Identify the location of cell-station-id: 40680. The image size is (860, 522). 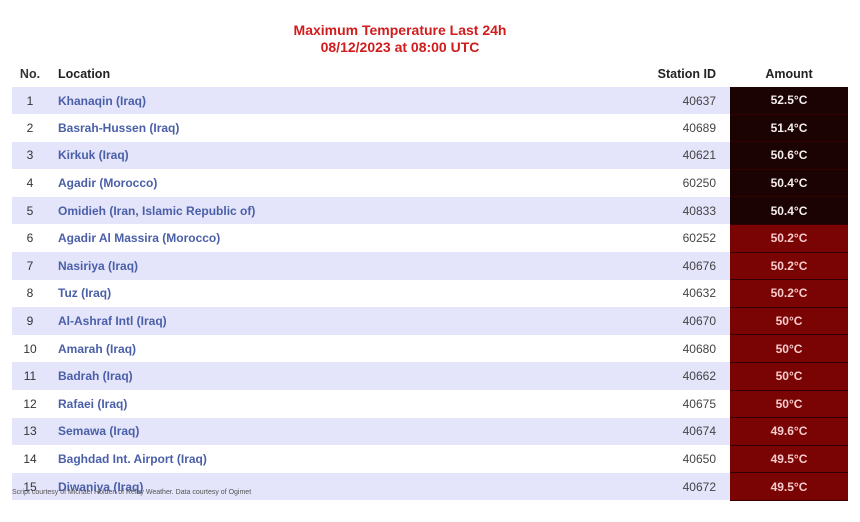
(678, 348).